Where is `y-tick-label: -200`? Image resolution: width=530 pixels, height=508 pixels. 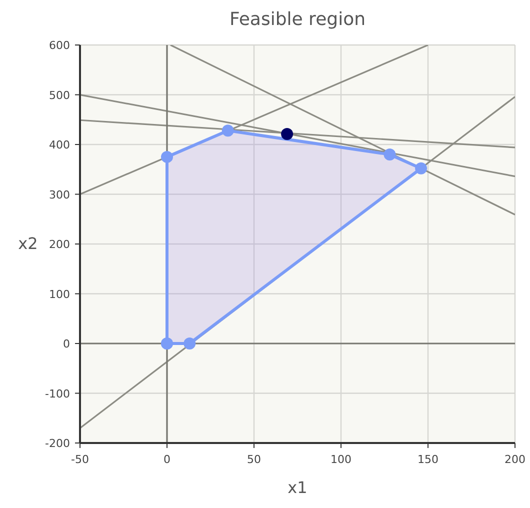
y-tick-label: -200 is located at coordinates (57, 443).